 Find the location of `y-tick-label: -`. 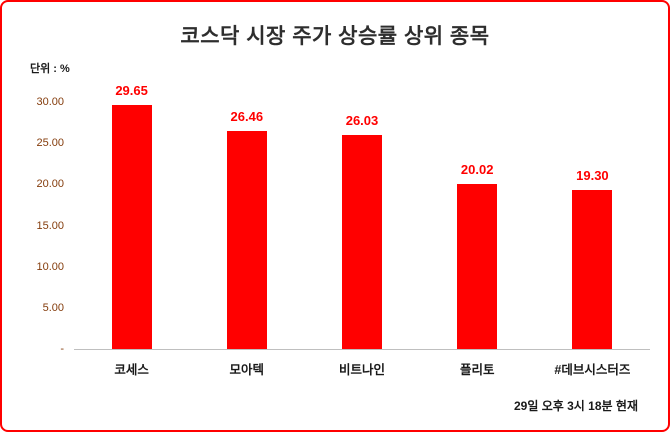

y-tick-label: - is located at coordinates (62, 349).